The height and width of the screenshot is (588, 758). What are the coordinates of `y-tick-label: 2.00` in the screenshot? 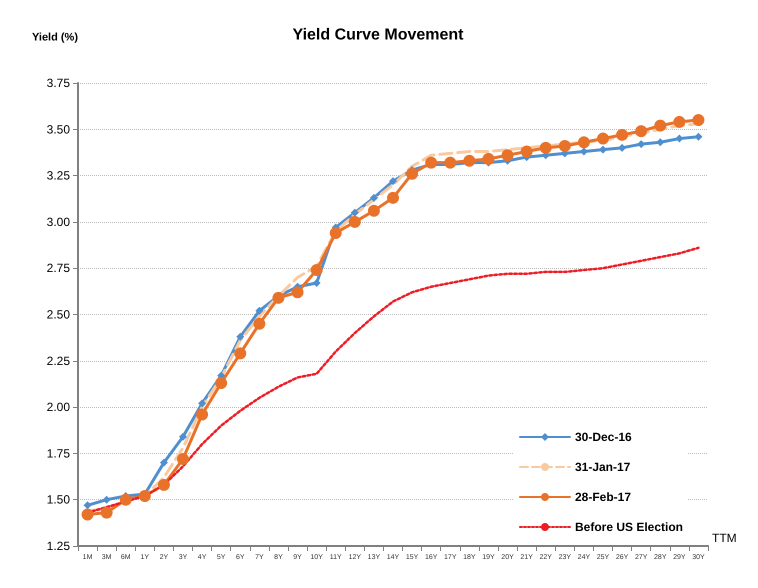 It's located at (58, 407).